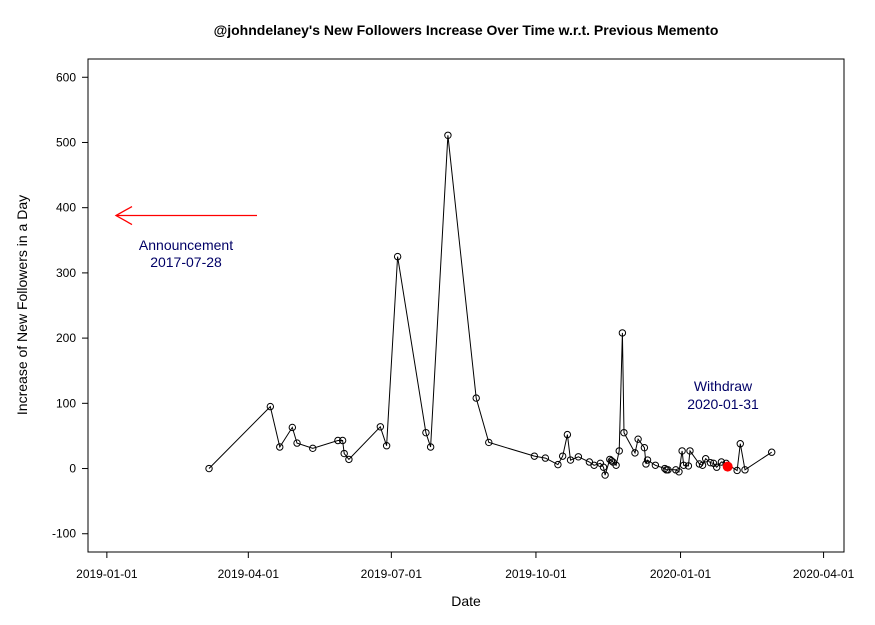 The image size is (875, 625). Describe the element at coordinates (466, 601) in the screenshot. I see `x-axis-title: Date` at that location.